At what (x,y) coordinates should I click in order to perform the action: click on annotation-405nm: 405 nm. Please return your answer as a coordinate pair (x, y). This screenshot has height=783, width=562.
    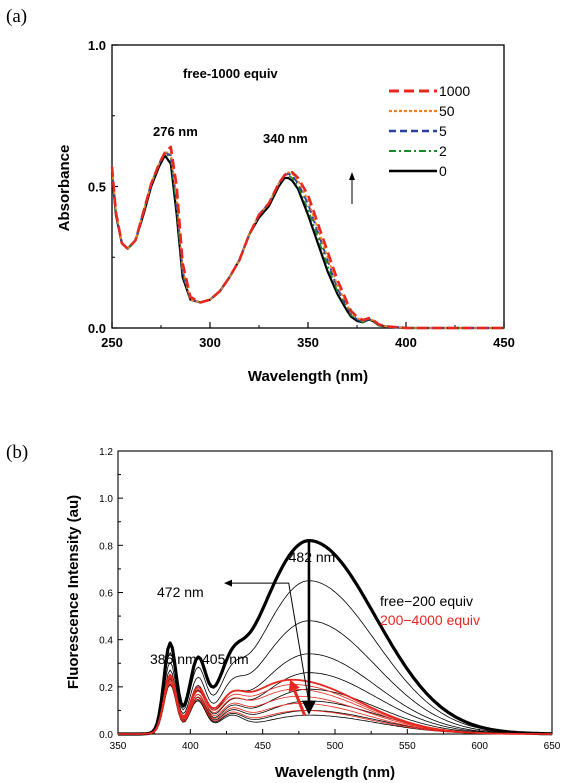
    Looking at the image, I should click on (225, 659).